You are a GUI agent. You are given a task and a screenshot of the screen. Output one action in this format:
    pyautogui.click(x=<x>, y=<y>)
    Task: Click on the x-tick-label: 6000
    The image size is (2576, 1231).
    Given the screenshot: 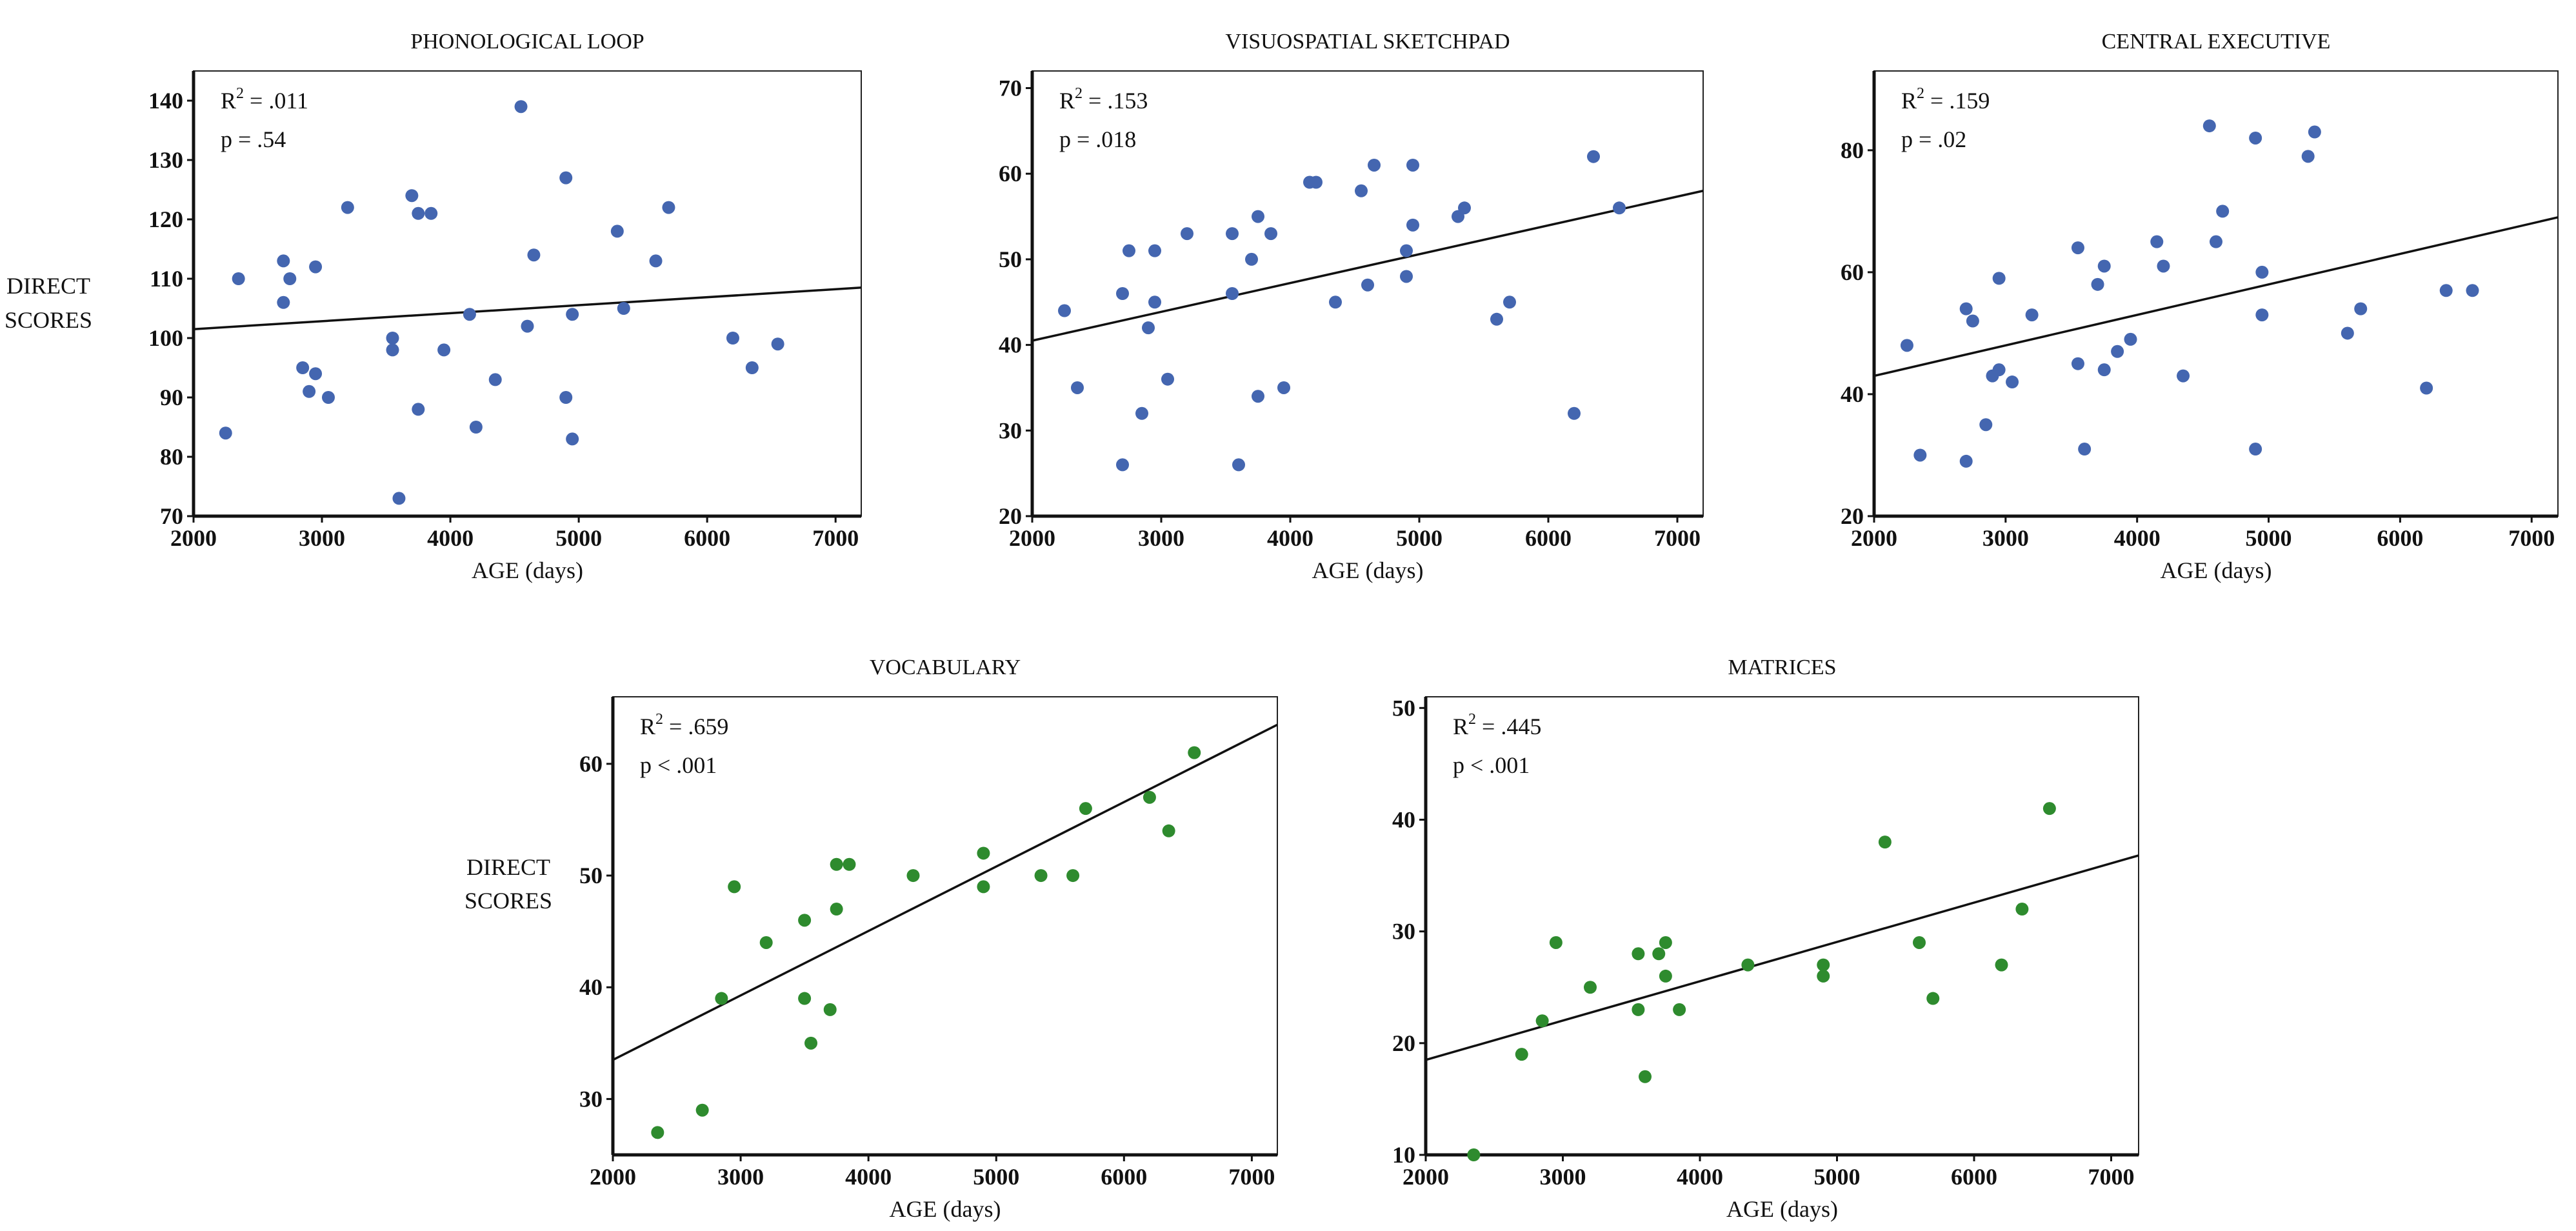 What is the action you would take?
    pyautogui.click(x=1124, y=1177)
    